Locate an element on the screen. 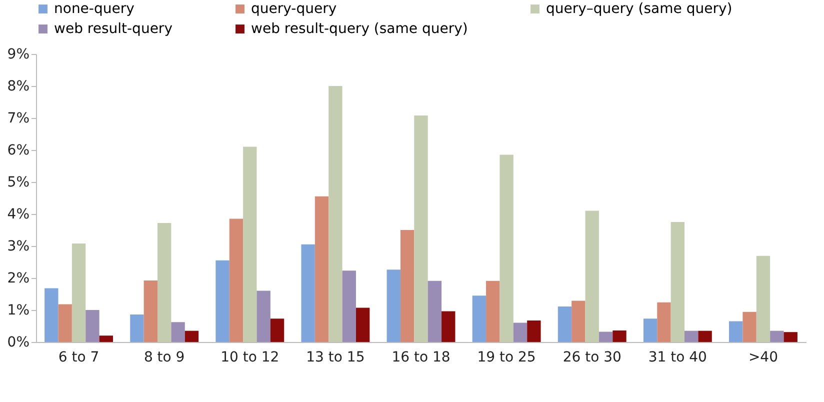 Image resolution: width=824 pixels, height=402 pixels. x-tick-label: 8 to 9 is located at coordinates (164, 358).